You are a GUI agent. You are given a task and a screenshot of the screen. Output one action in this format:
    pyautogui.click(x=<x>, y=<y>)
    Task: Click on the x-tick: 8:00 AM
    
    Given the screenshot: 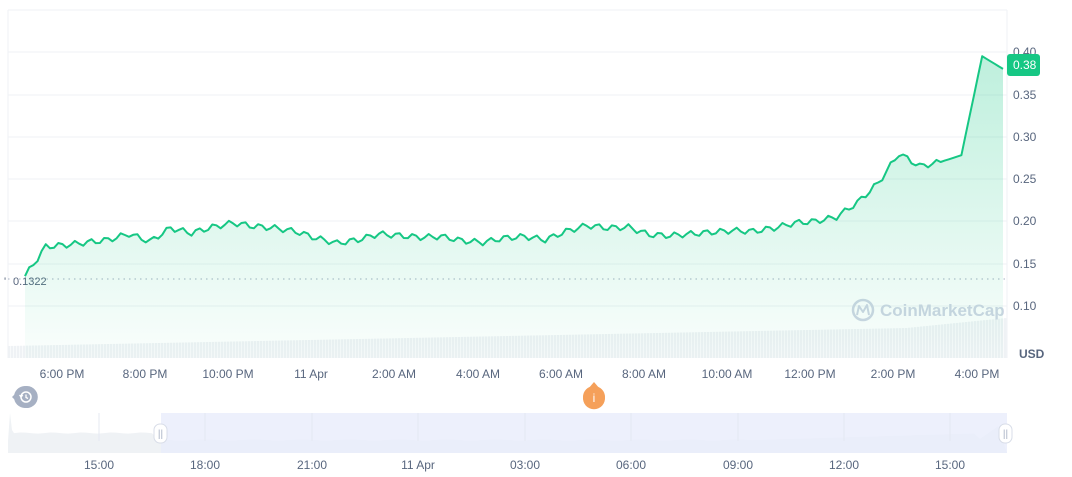 What is the action you would take?
    pyautogui.click(x=644, y=374)
    